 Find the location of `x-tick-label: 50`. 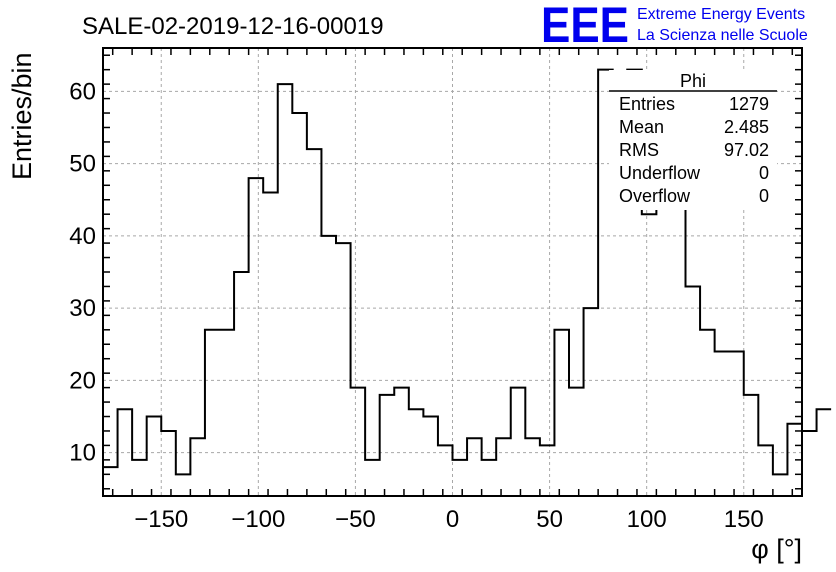

x-tick-label: 50 is located at coordinates (549, 519).